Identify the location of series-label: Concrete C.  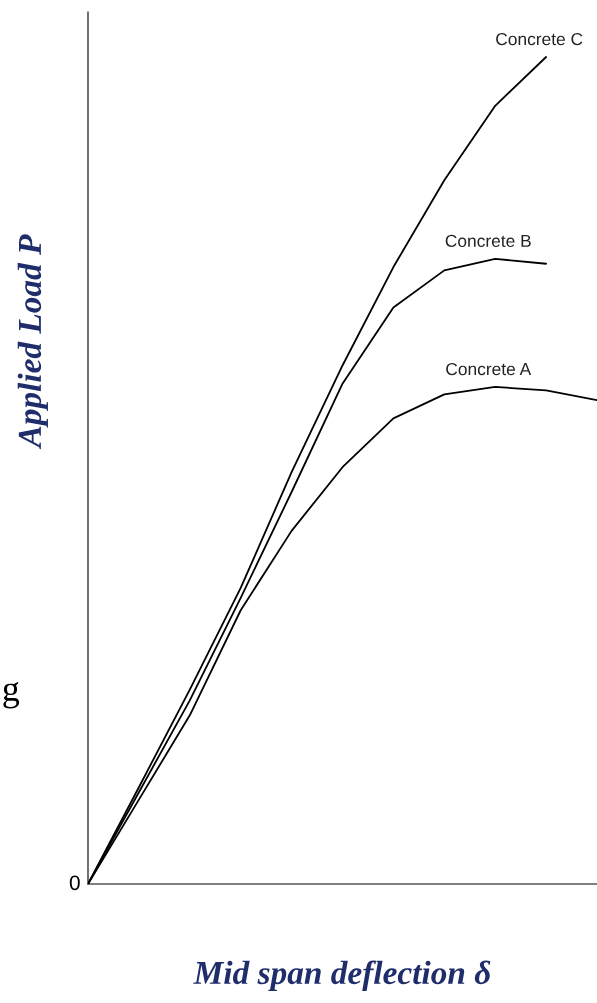
(539, 39).